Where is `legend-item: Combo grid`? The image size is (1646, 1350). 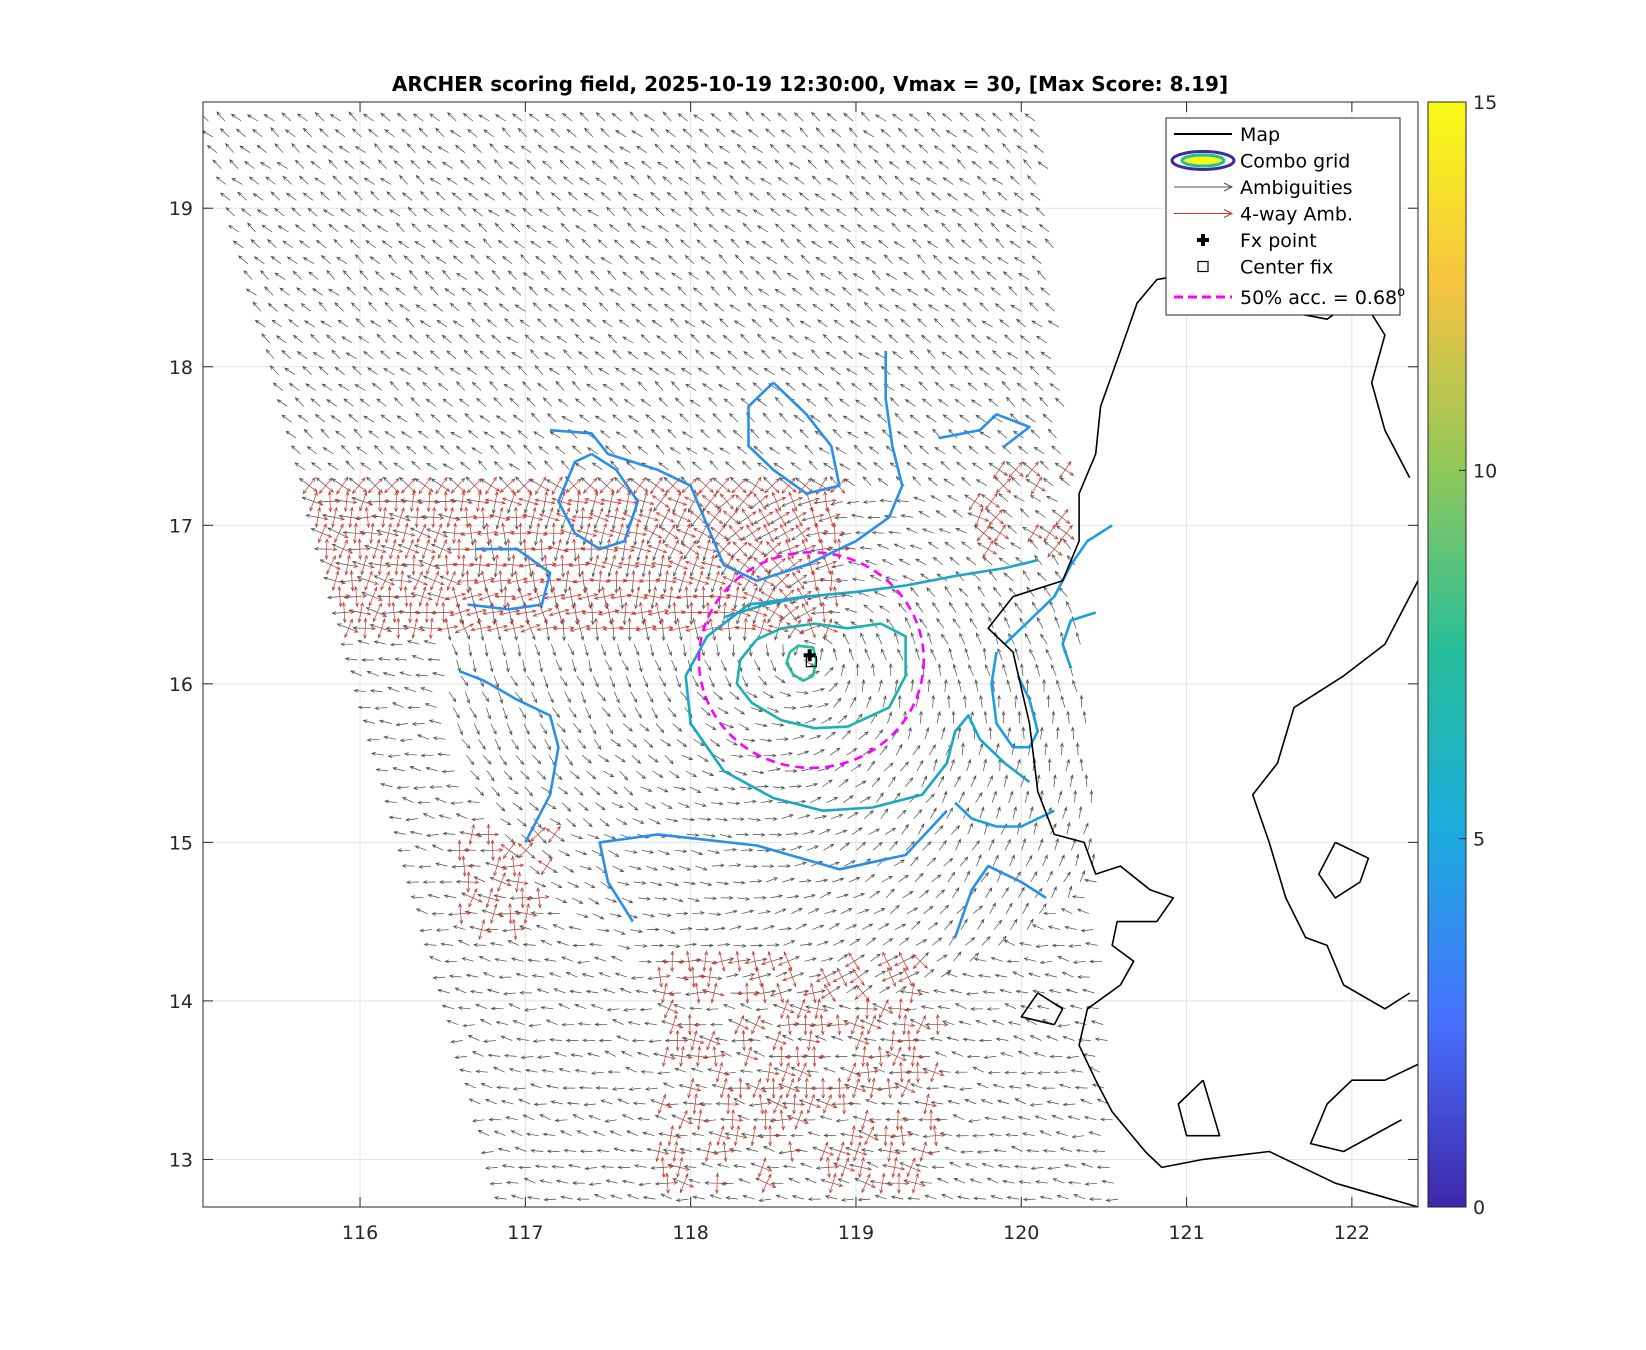 legend-item: Combo grid is located at coordinates (1260, 161).